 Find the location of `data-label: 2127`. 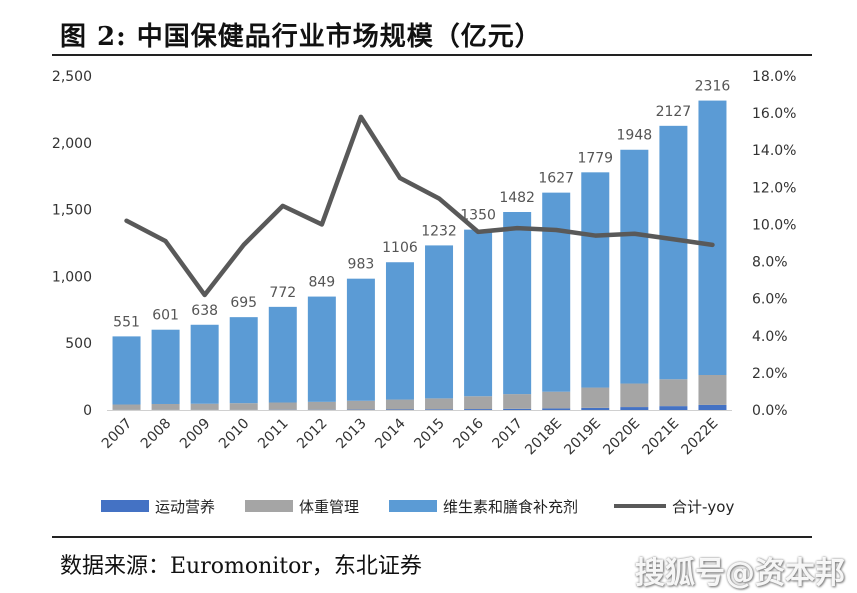

data-label: 2127 is located at coordinates (674, 112).